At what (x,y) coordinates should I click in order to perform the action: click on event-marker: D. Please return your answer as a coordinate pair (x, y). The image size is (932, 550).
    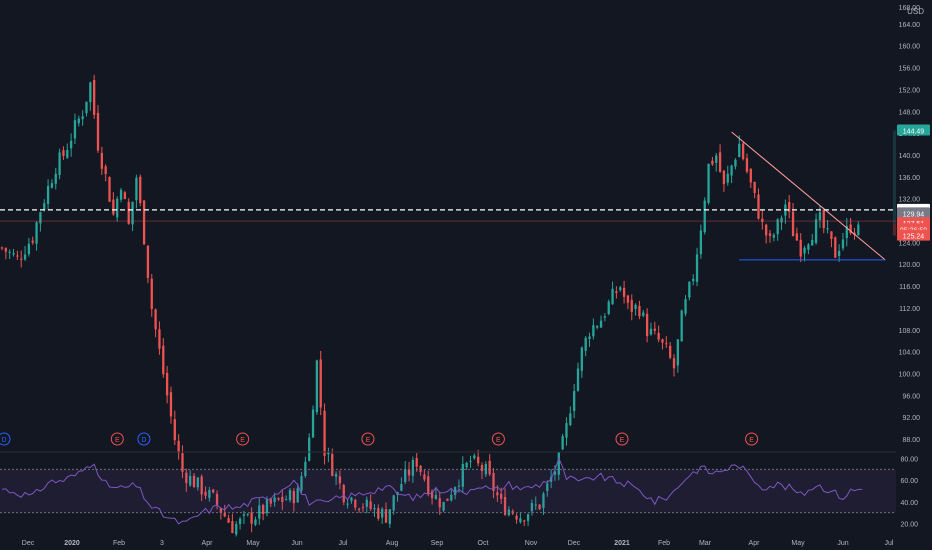
    Looking at the image, I should click on (5, 439).